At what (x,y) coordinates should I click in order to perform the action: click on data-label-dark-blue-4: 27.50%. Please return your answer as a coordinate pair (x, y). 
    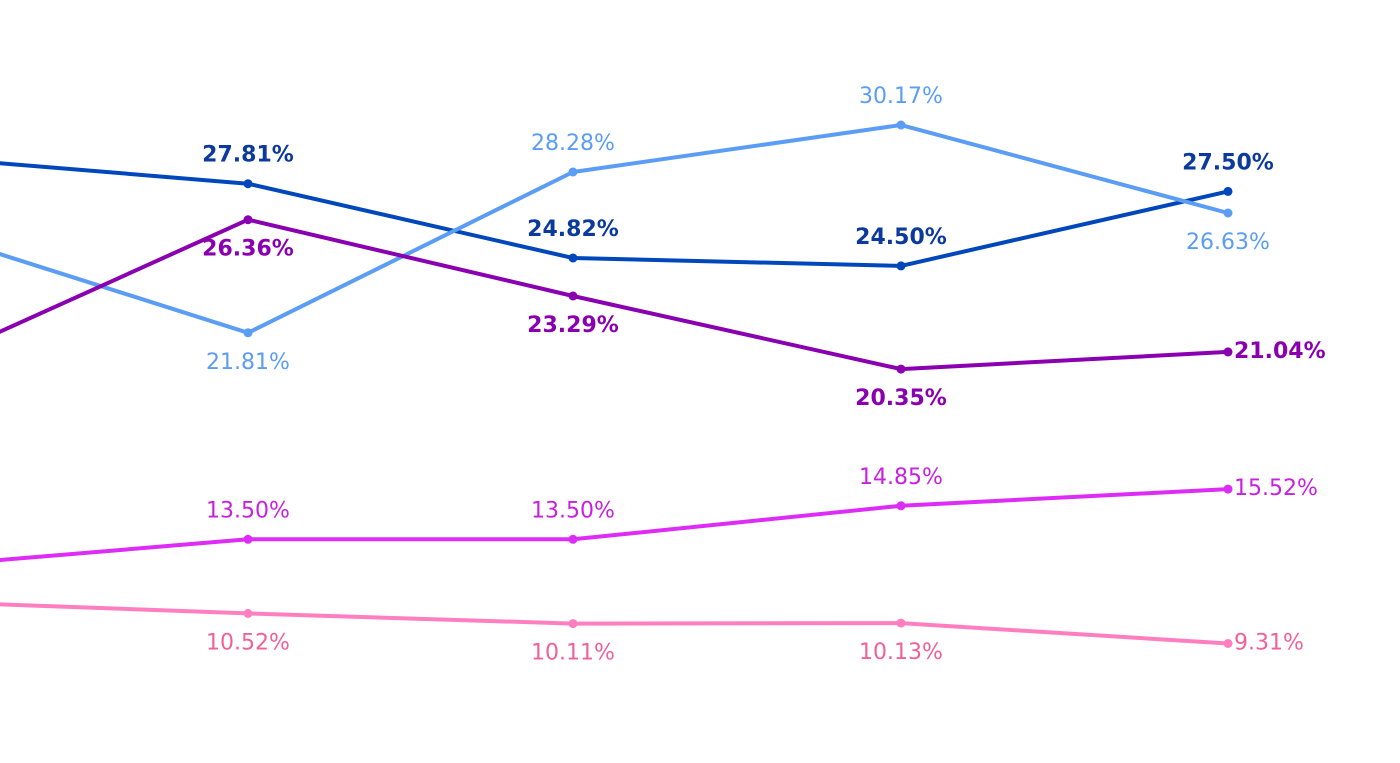
    Looking at the image, I should click on (1228, 162).